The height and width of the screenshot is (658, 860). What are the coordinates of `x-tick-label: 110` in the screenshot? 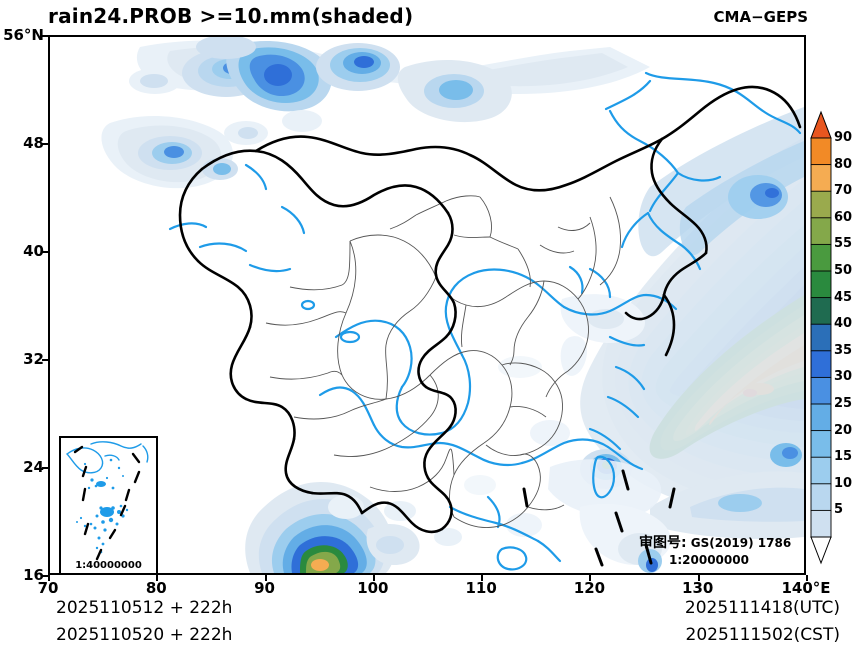 It's located at (481, 588).